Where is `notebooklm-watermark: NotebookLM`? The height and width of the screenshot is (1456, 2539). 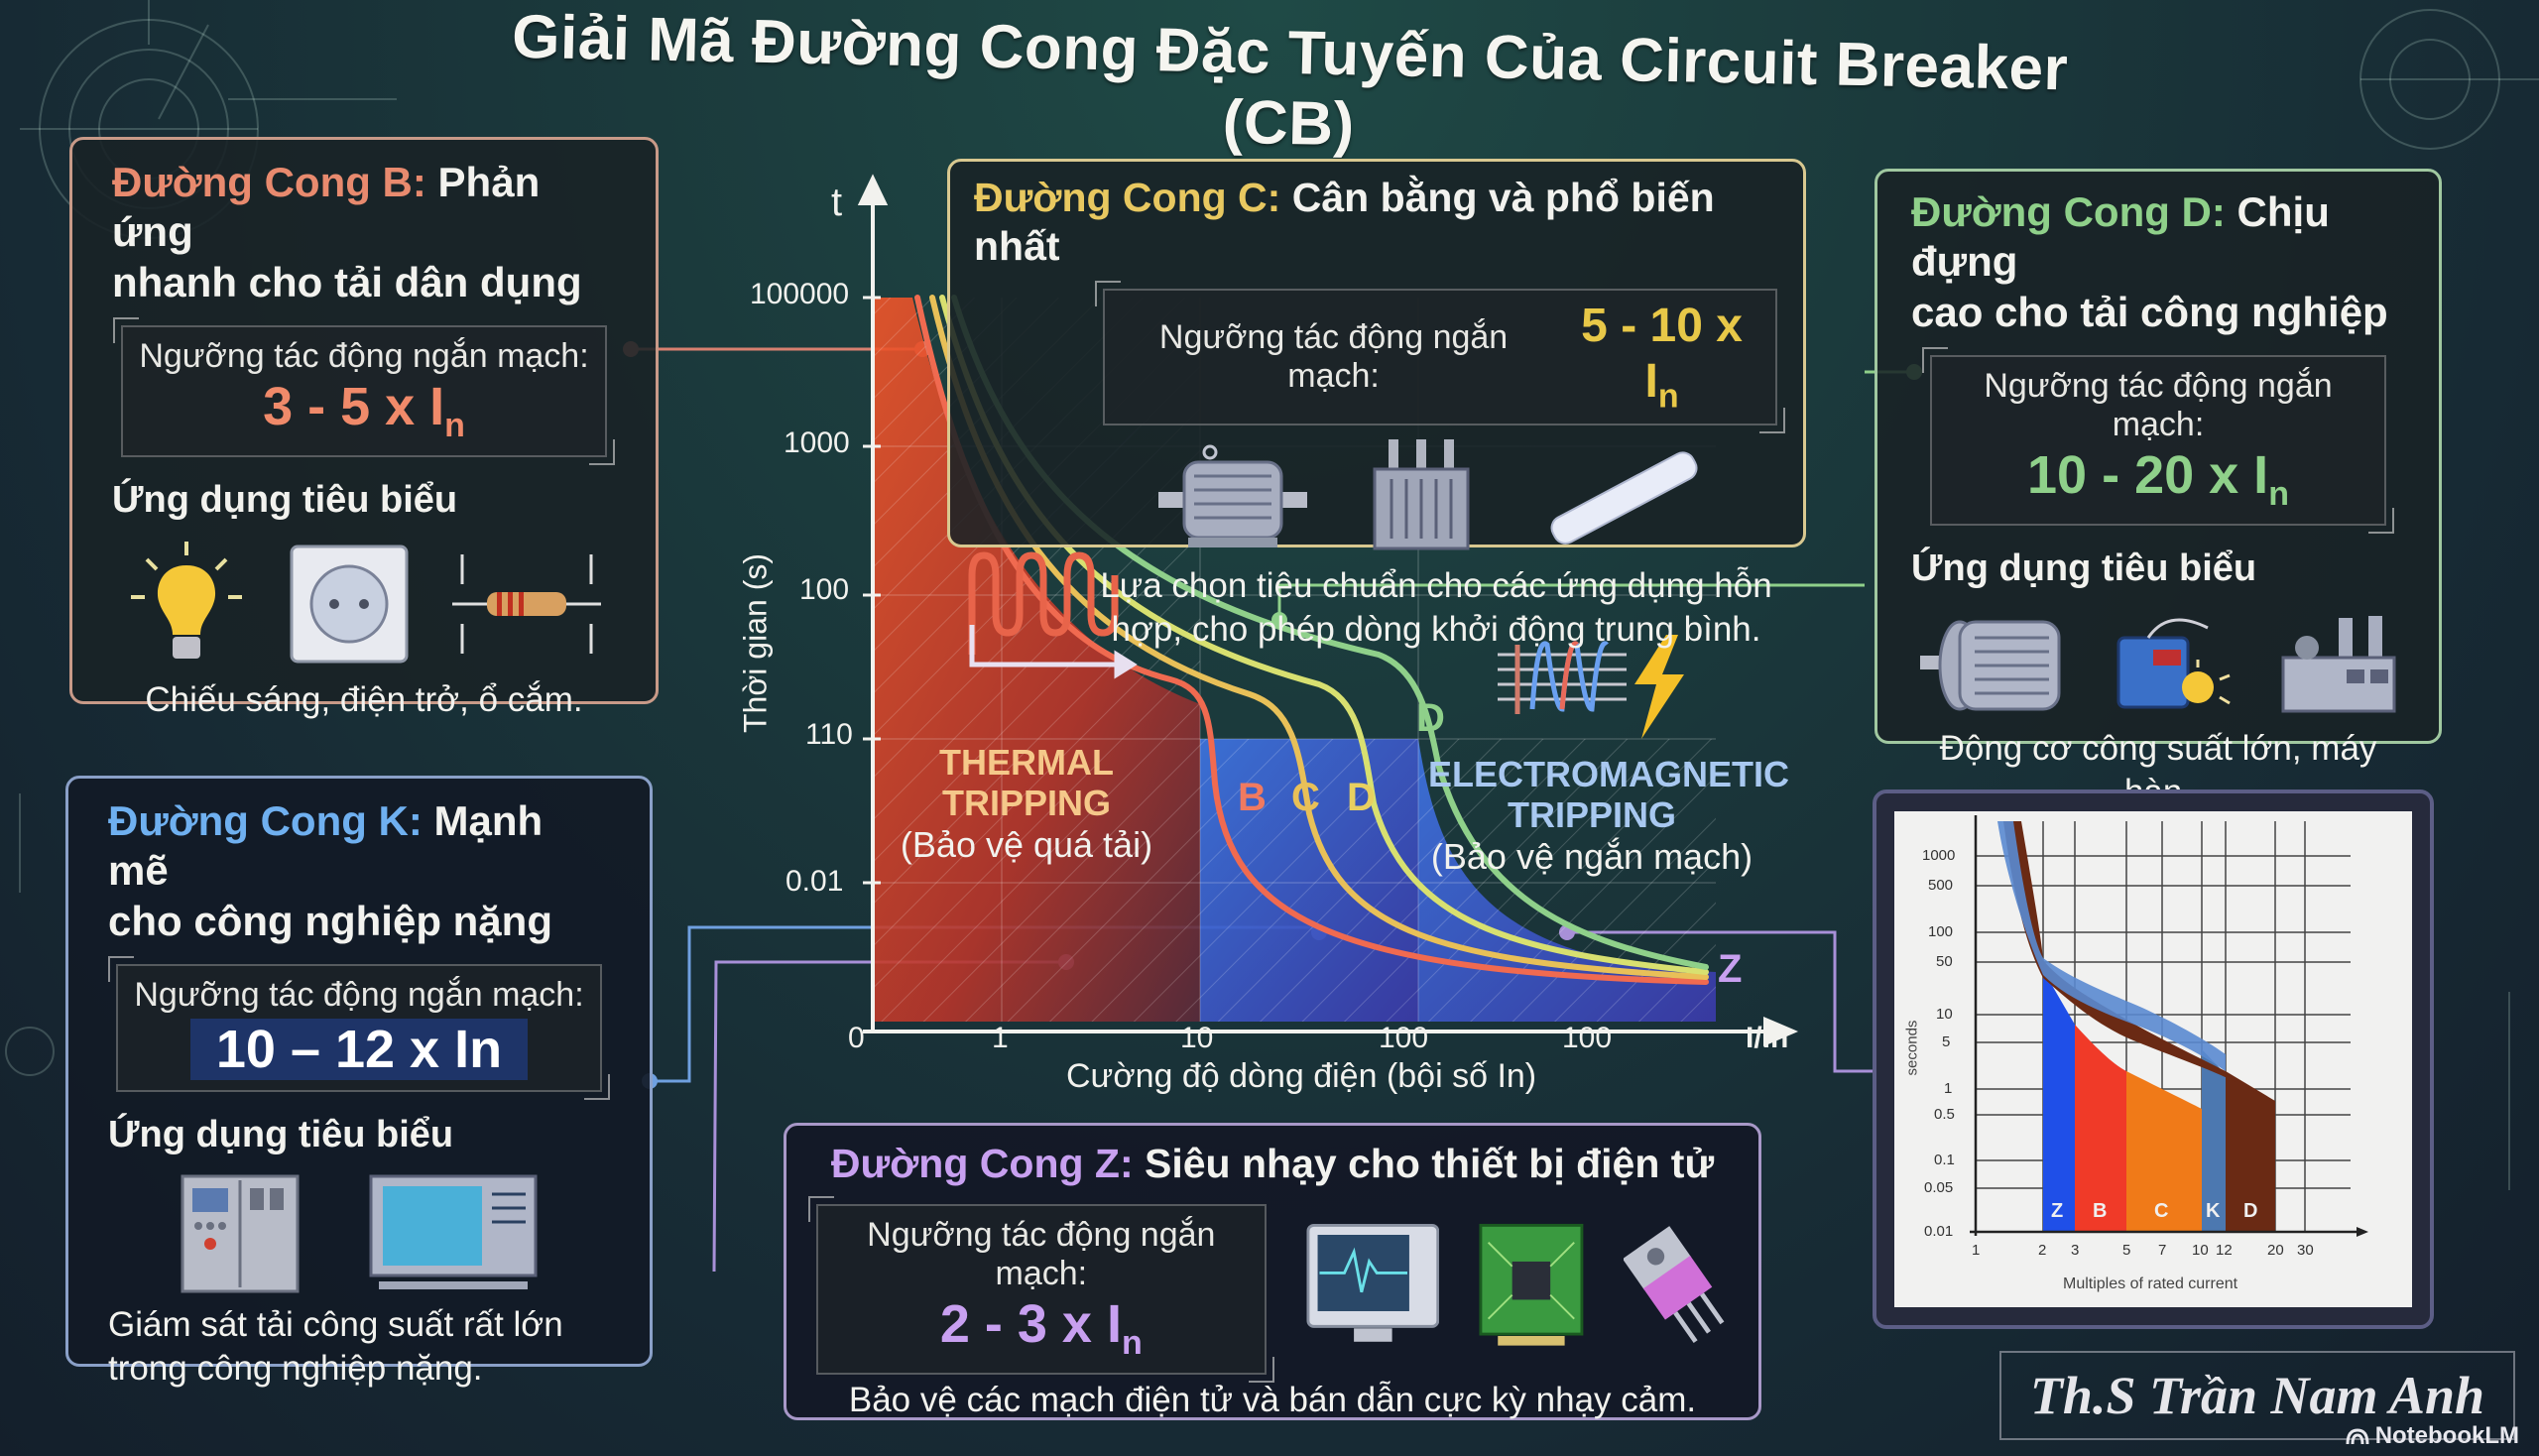
notebooklm-watermark: NotebookLM is located at coordinates (2432, 1436).